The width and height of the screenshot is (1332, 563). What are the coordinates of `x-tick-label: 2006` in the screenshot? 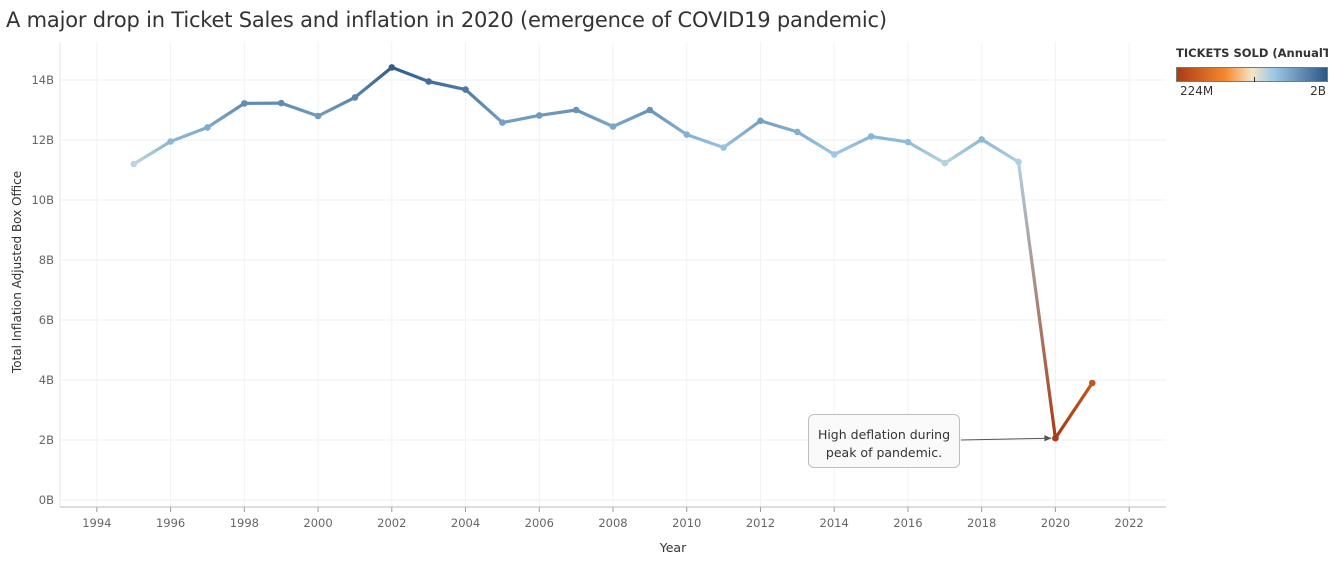 It's located at (539, 523).